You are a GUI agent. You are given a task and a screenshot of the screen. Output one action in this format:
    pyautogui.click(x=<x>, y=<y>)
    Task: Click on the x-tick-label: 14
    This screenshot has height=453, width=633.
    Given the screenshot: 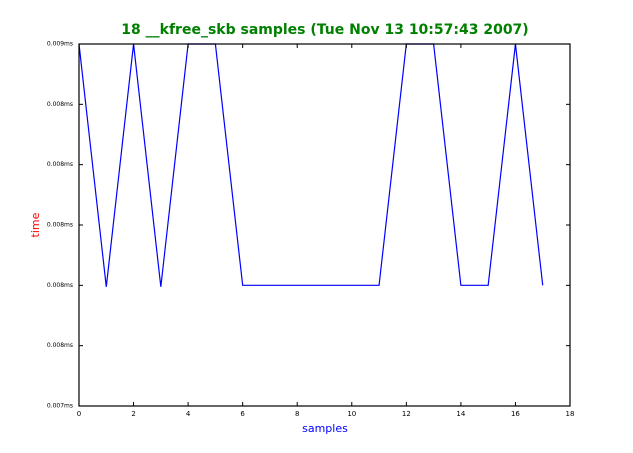 What is the action you would take?
    pyautogui.click(x=460, y=414)
    